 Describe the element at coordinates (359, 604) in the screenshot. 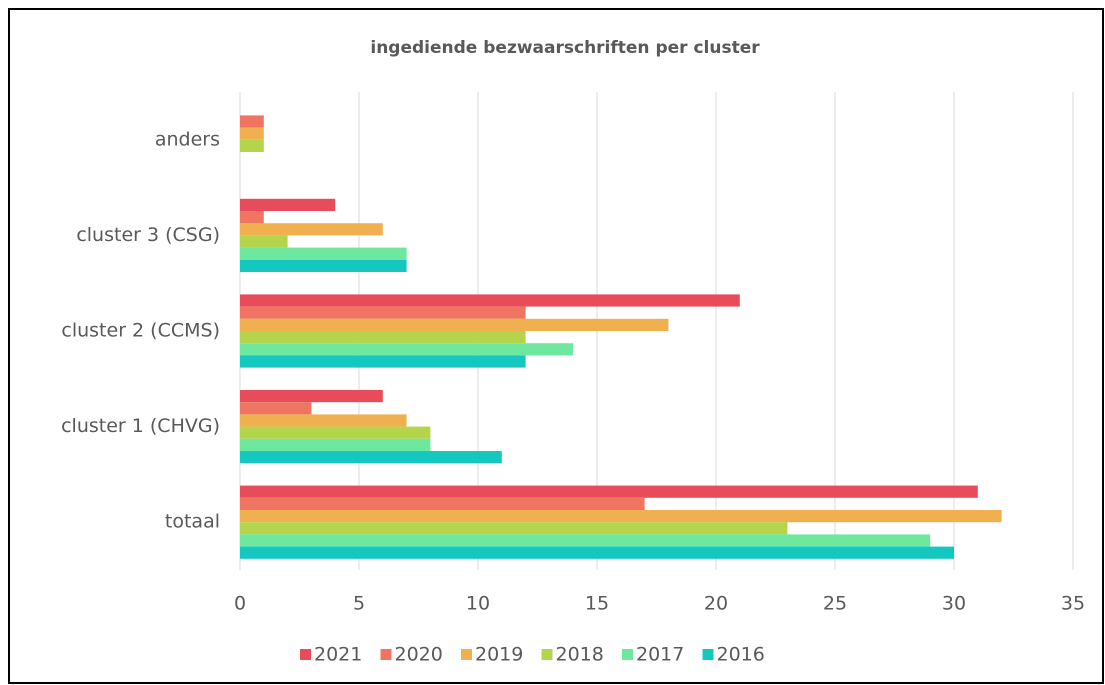

I see `x-tick-label: 5` at that location.